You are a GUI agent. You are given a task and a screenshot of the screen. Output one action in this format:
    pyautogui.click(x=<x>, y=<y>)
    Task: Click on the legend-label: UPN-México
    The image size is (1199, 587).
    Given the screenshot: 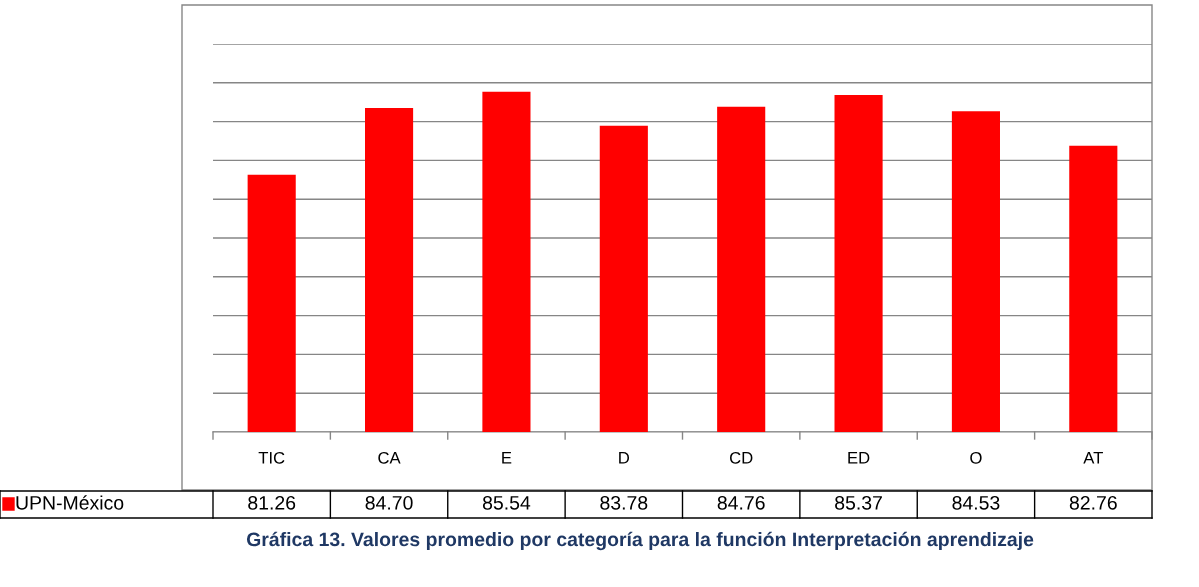 What is the action you would take?
    pyautogui.click(x=70, y=502)
    